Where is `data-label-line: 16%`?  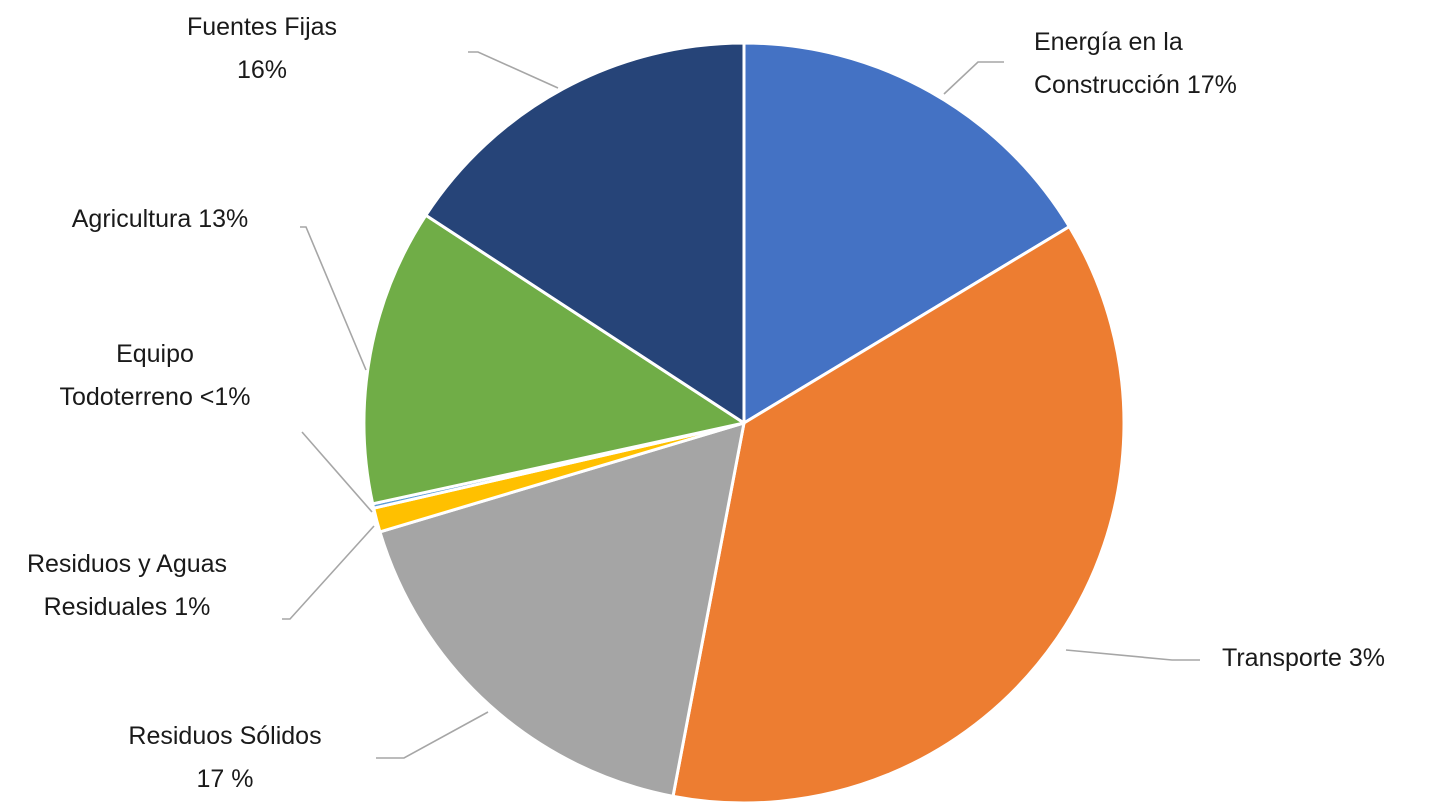
data-label-line: 16% is located at coordinates (262, 70).